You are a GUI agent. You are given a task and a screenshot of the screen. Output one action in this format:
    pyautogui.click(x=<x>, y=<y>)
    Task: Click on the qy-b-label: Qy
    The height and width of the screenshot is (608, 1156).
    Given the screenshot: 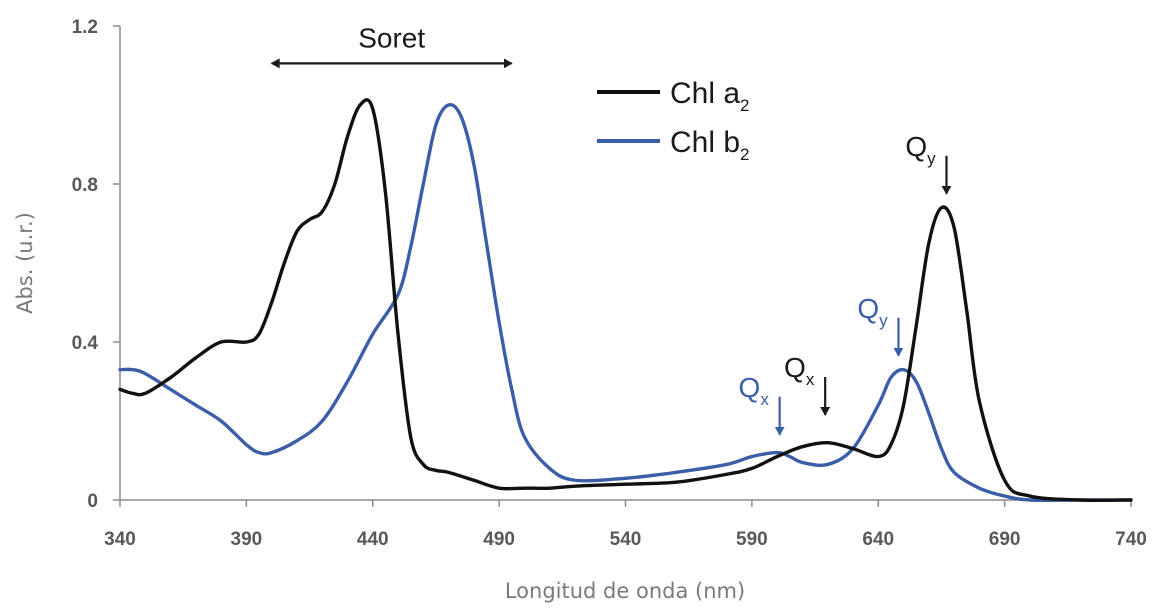 What is the action you would take?
    pyautogui.click(x=872, y=311)
    